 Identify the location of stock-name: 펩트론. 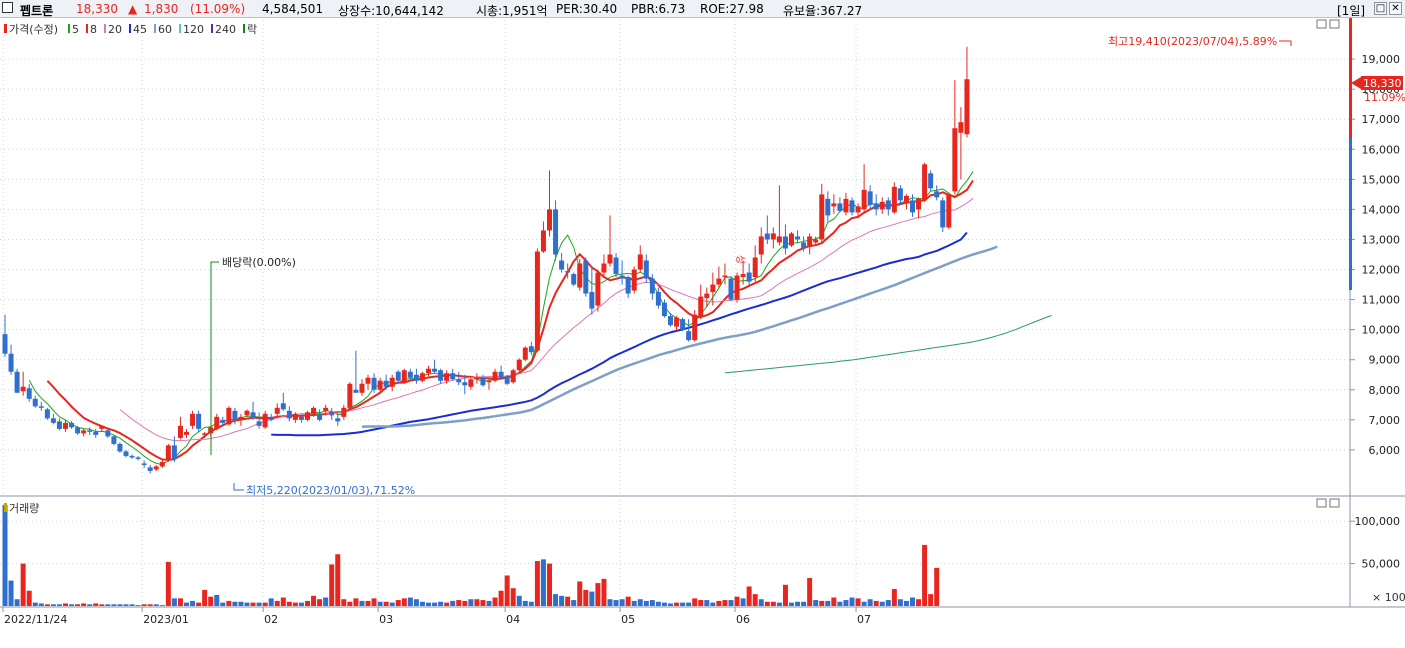
(37, 11).